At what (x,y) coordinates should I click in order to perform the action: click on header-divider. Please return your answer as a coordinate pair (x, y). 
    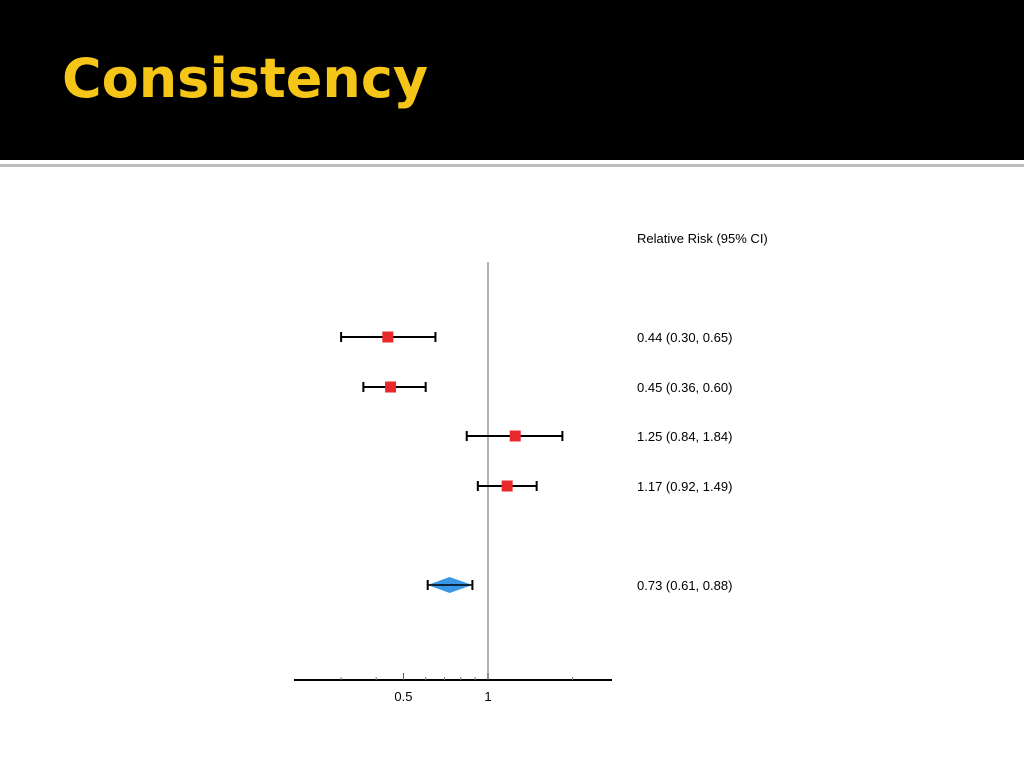
    Looking at the image, I should click on (512, 162).